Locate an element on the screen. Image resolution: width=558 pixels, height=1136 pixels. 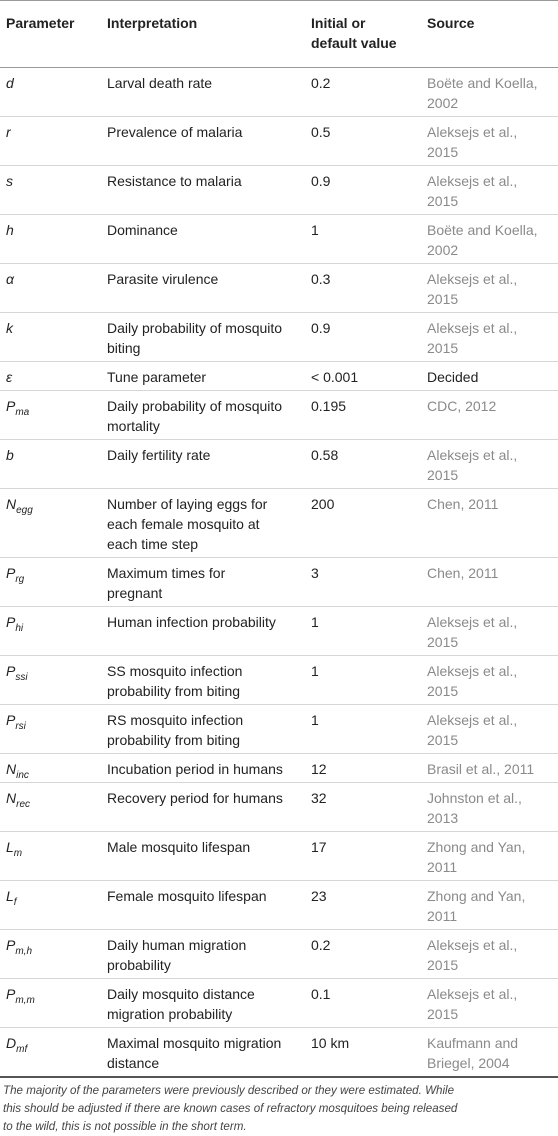
table-row: h Dominance 1 Boëte and Koella, 2002 is located at coordinates (279, 239).